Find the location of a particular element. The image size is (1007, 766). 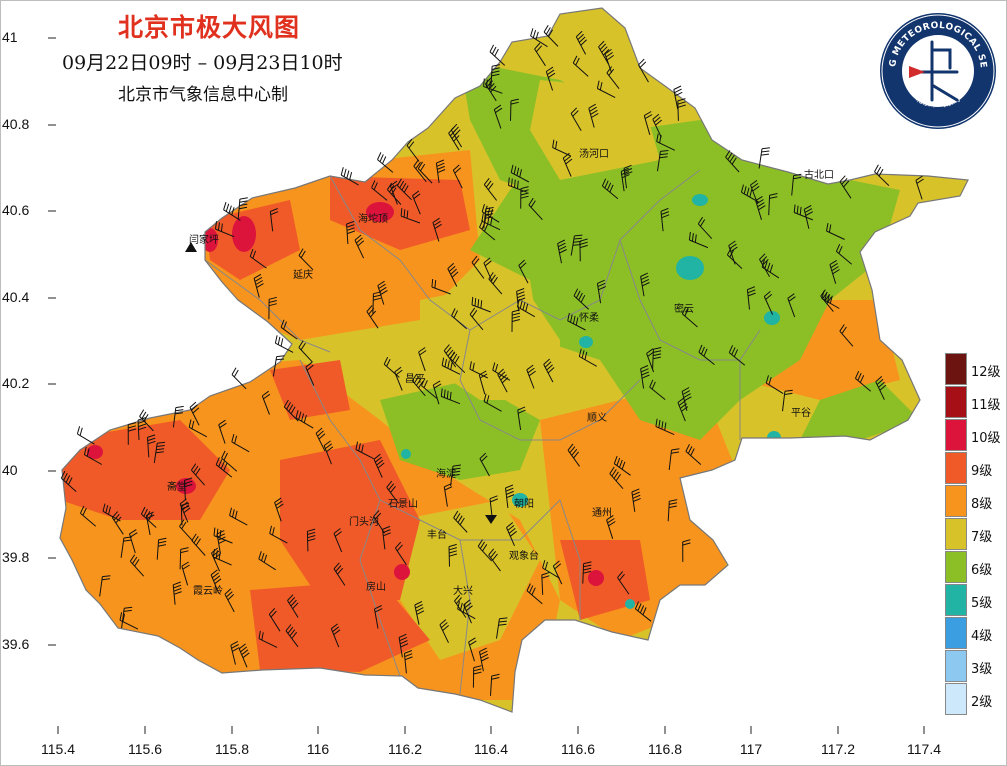

legend-item: 6级 is located at coordinates (976, 567).